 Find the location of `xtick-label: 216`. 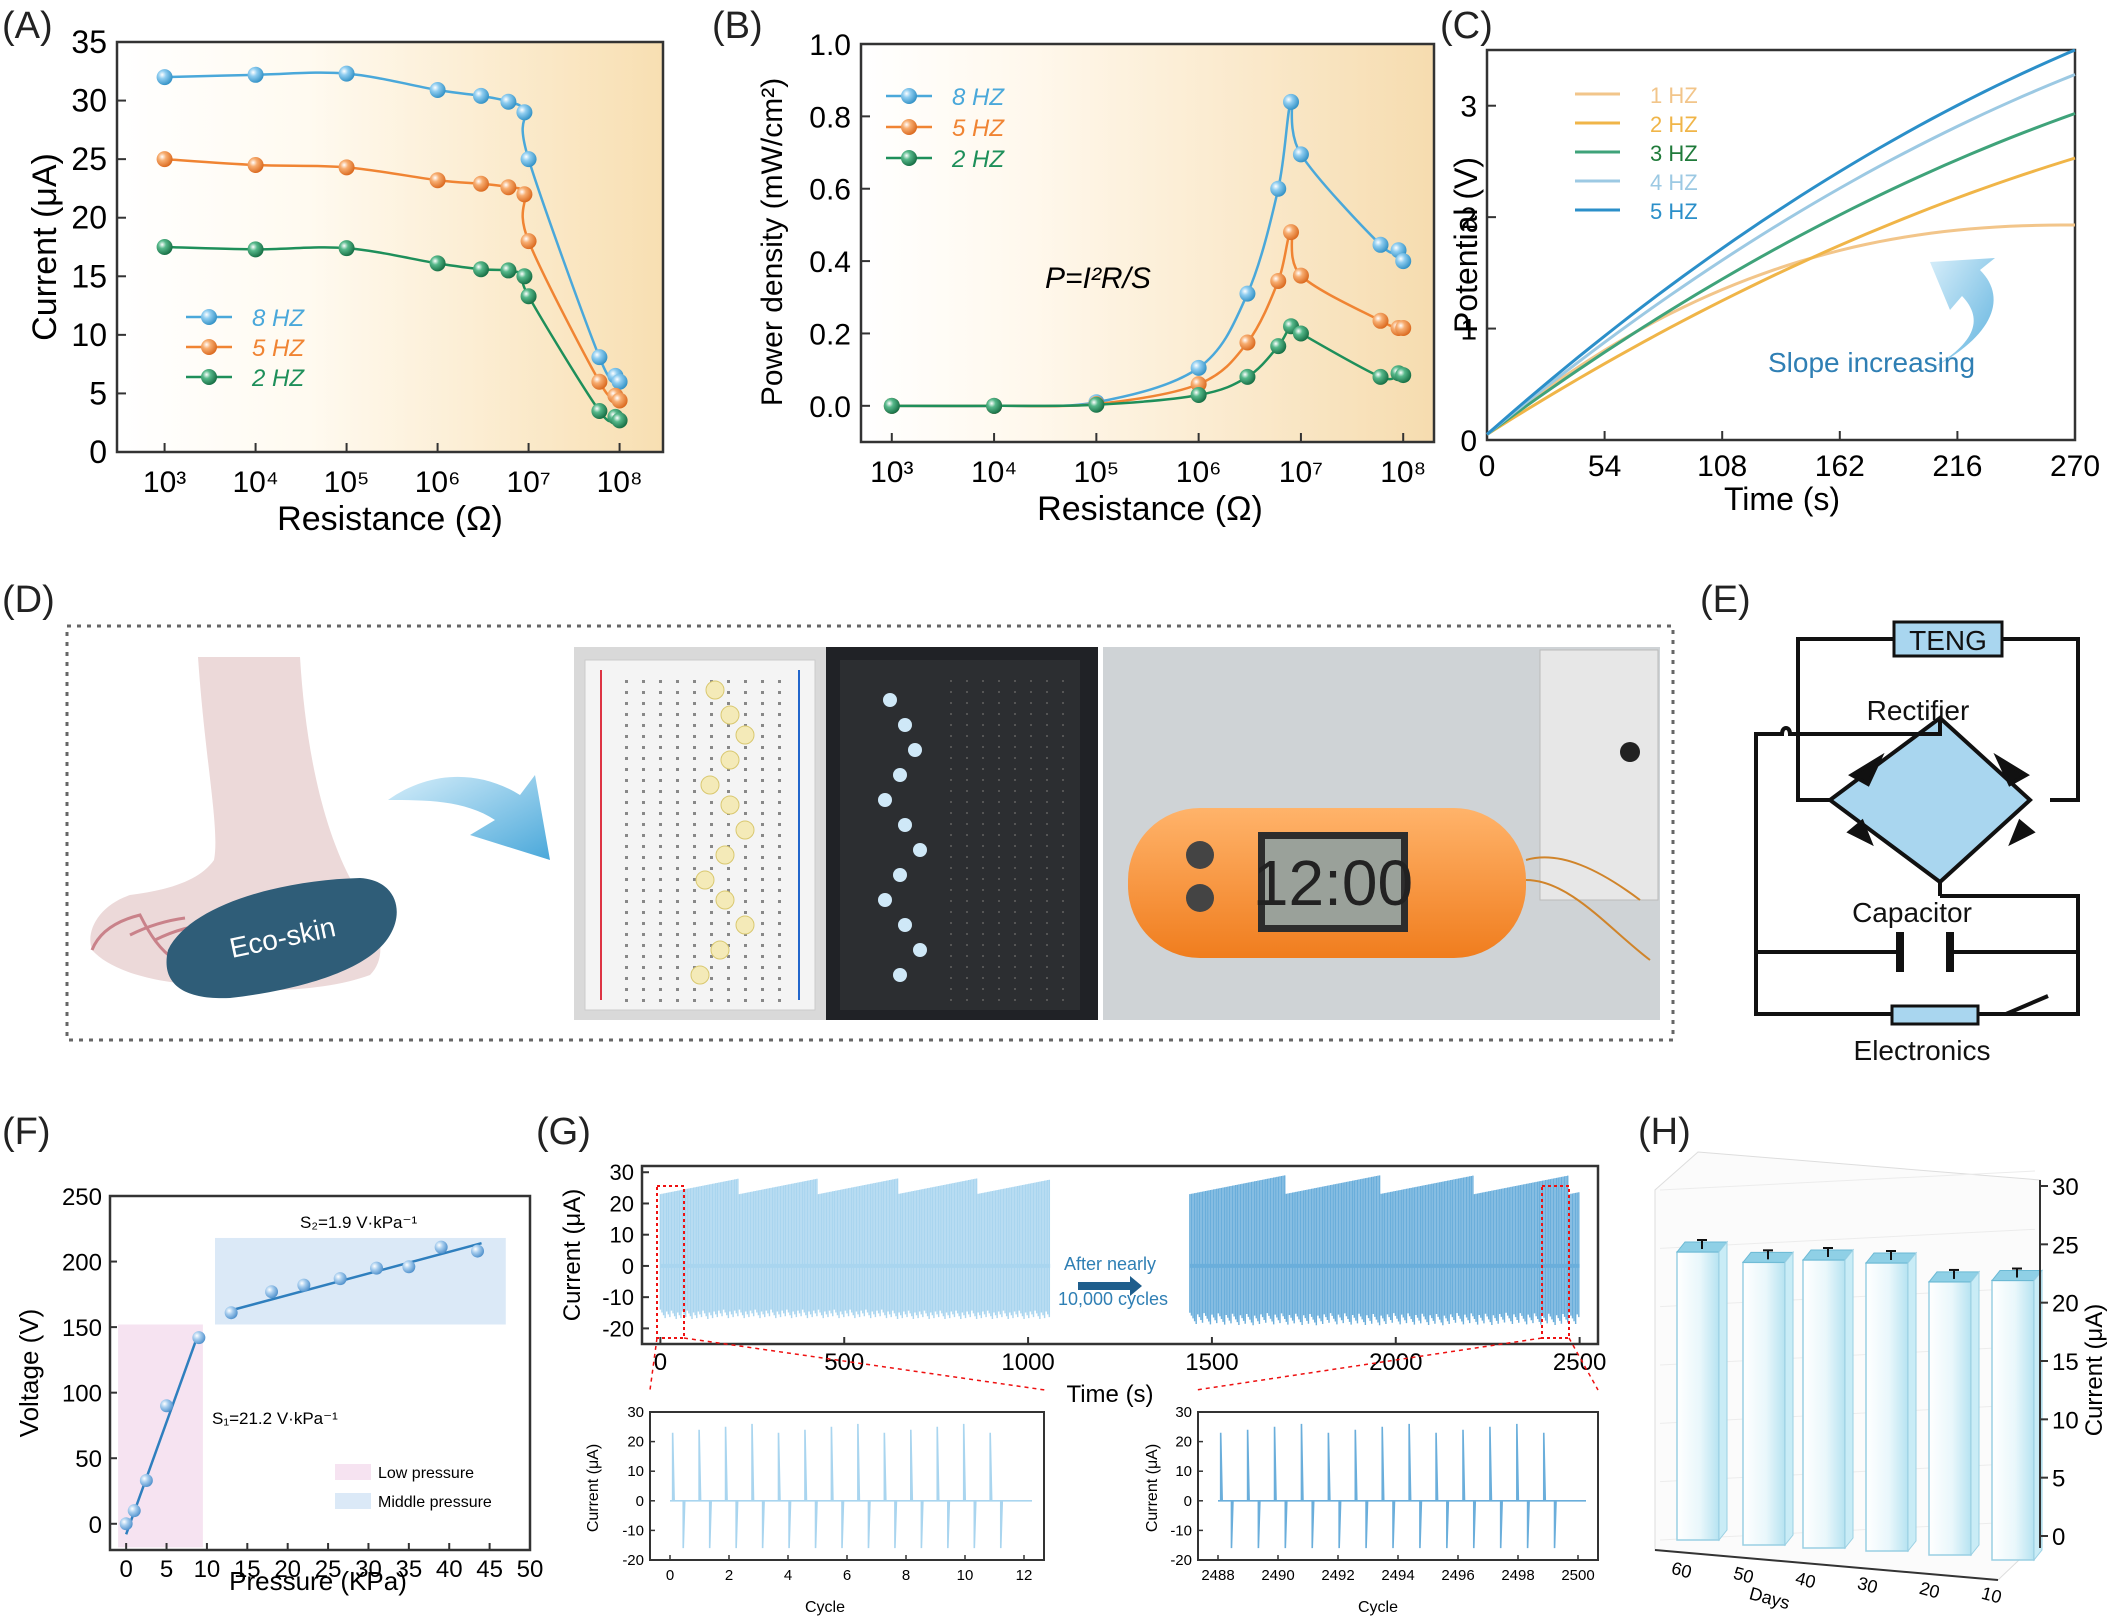

xtick-label: 216 is located at coordinates (1957, 466).